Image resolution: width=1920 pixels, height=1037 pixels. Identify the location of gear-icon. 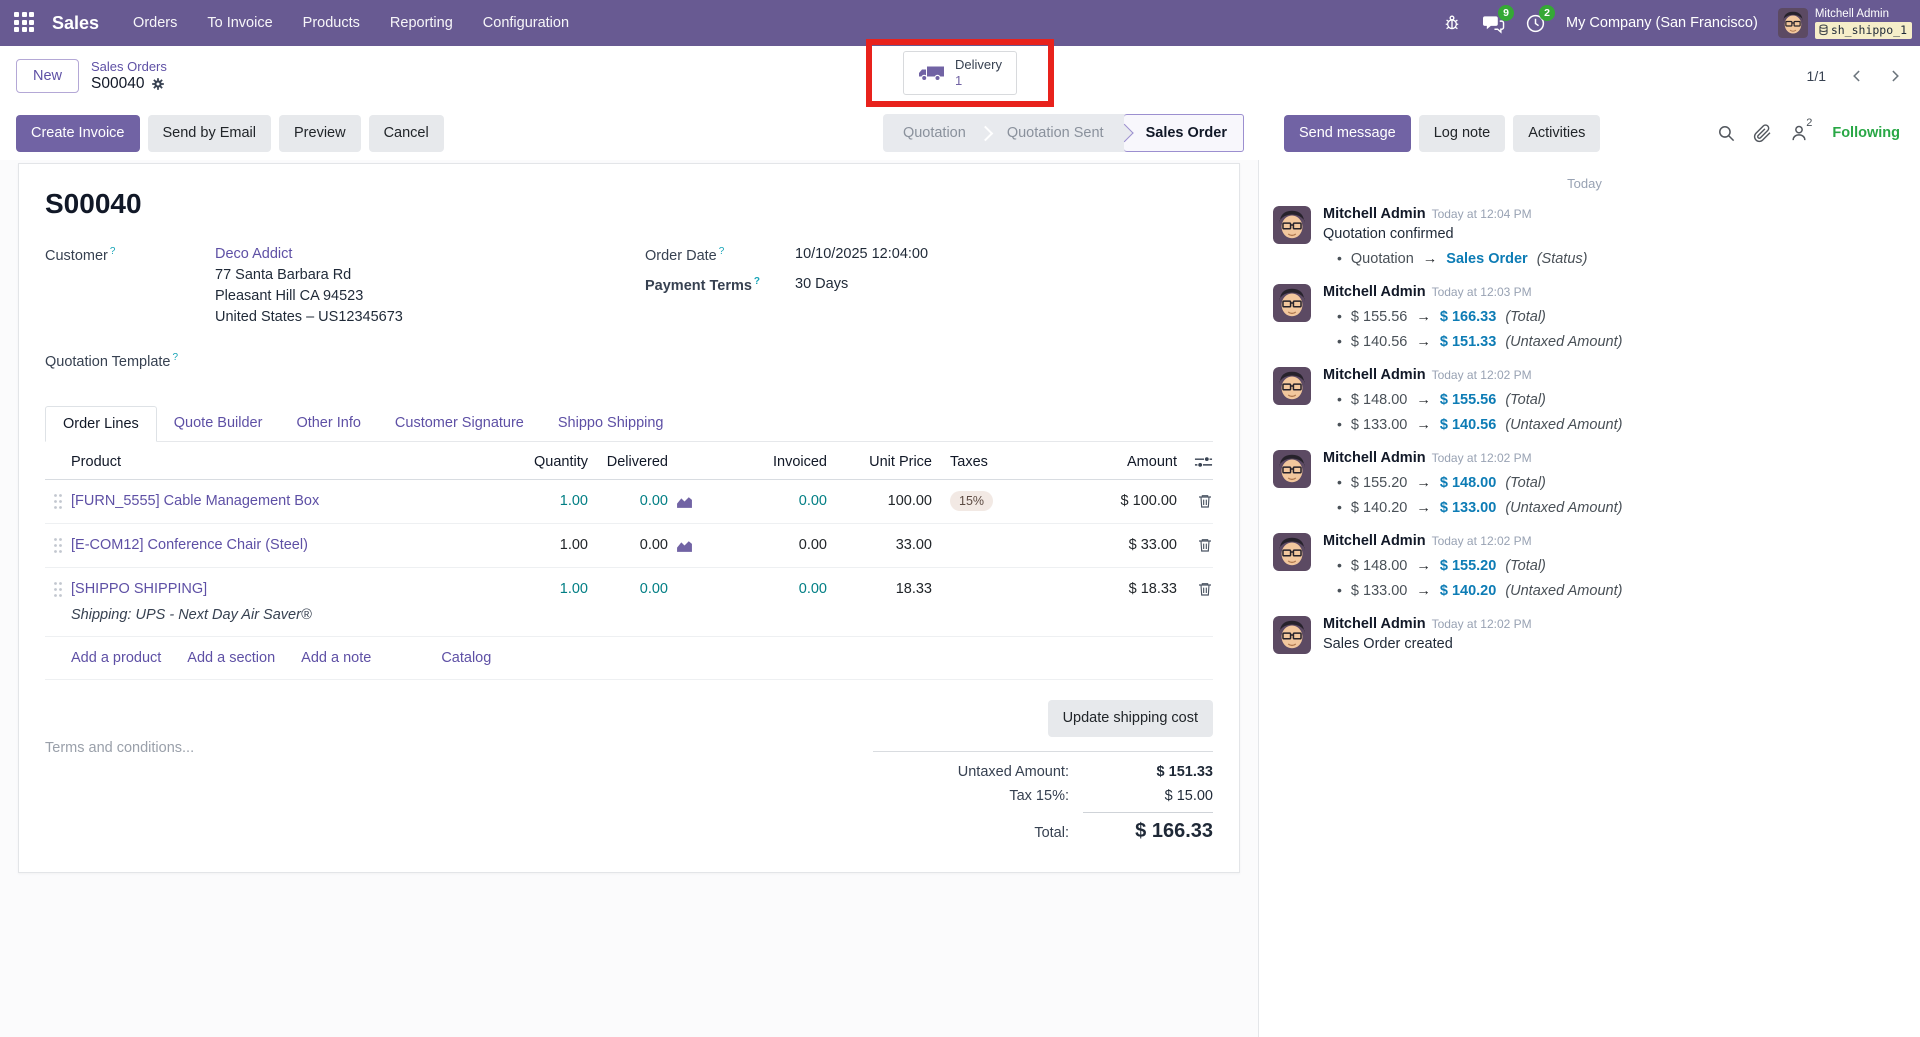
(158, 84).